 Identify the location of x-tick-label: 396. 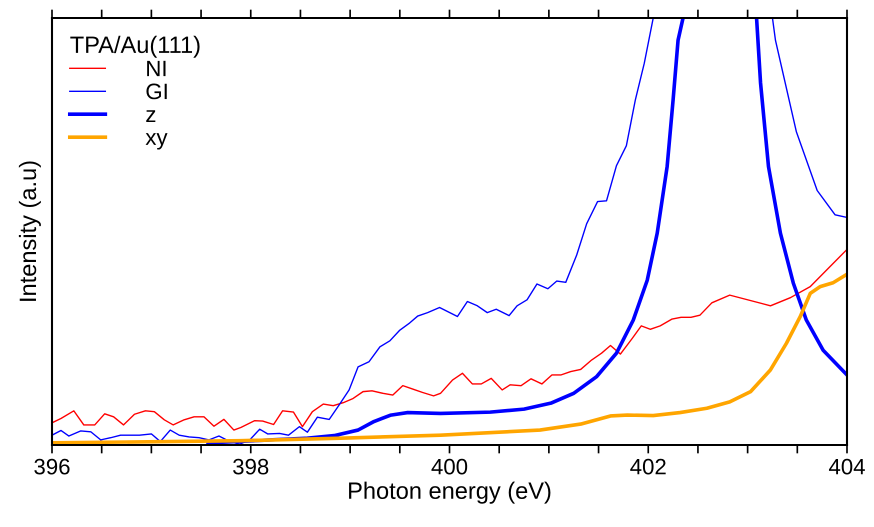
(52, 466).